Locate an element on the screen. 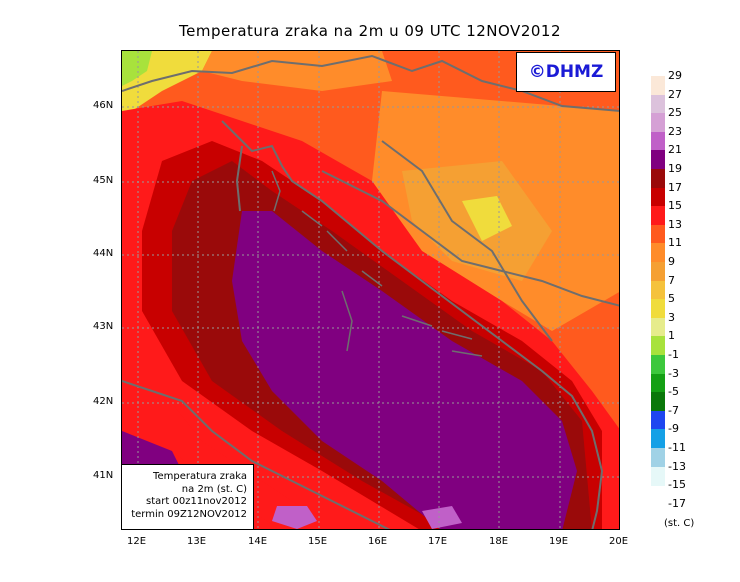 This screenshot has width=740, height=582. lon-label: 13E is located at coordinates (197, 541).